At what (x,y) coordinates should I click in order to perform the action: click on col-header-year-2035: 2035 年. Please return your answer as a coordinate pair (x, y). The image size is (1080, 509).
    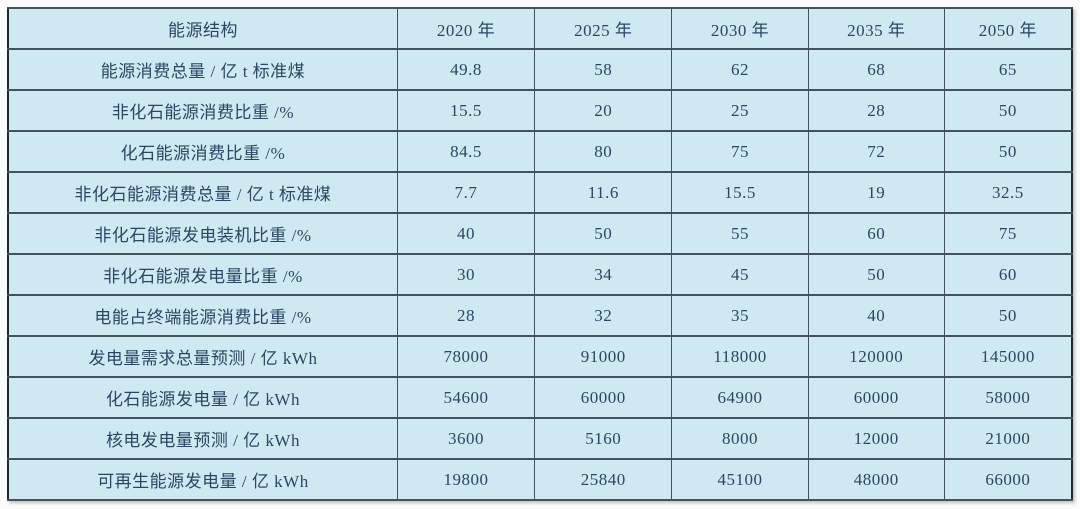
    Looking at the image, I should click on (876, 28).